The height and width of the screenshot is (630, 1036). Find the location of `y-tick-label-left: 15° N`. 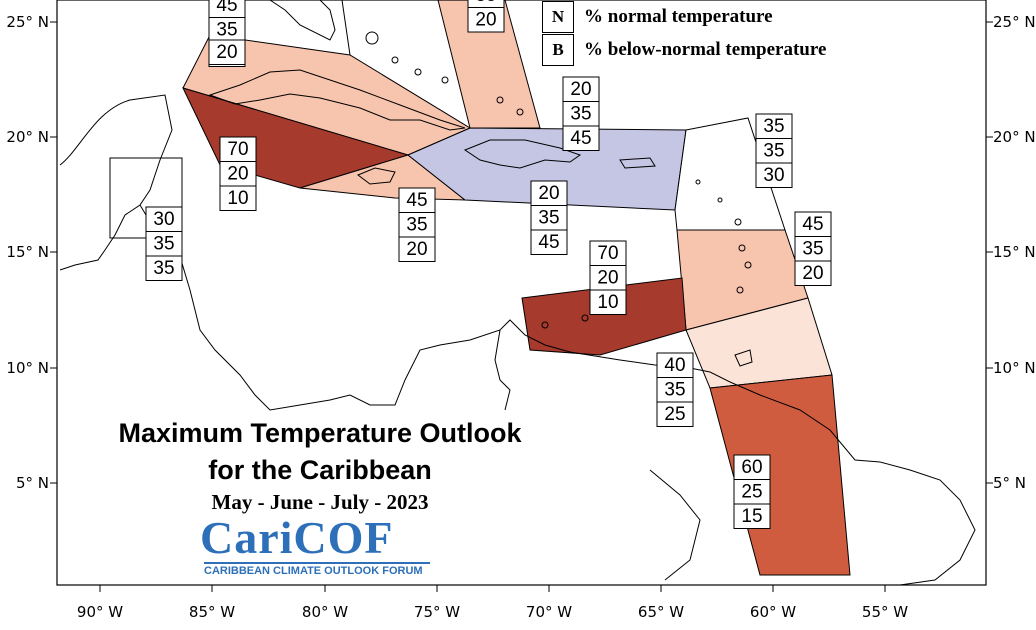

y-tick-label-left: 15° N is located at coordinates (27, 252).